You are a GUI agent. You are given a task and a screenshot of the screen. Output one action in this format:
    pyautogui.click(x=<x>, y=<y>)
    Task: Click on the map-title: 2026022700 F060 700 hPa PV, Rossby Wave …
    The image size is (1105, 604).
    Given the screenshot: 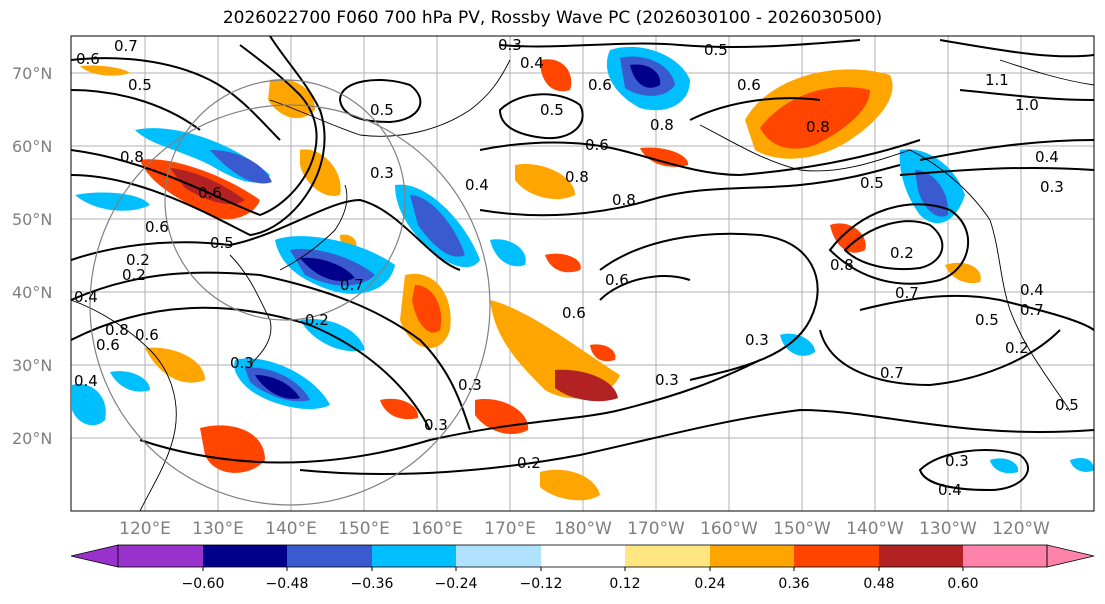 What is the action you would take?
    pyautogui.click(x=552, y=18)
    